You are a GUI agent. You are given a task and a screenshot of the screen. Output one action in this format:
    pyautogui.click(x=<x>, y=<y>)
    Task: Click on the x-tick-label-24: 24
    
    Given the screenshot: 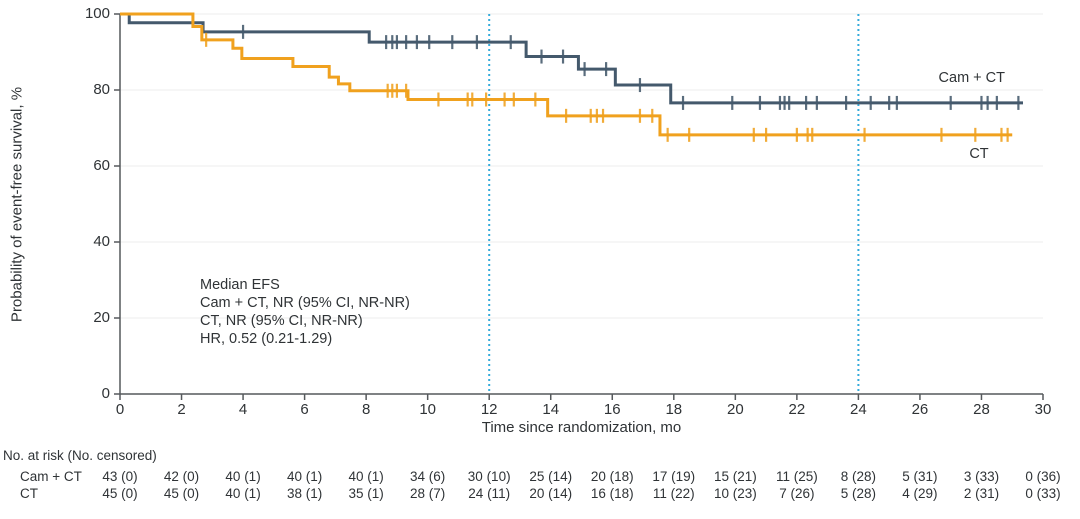 What is the action you would take?
    pyautogui.click(x=858, y=409)
    